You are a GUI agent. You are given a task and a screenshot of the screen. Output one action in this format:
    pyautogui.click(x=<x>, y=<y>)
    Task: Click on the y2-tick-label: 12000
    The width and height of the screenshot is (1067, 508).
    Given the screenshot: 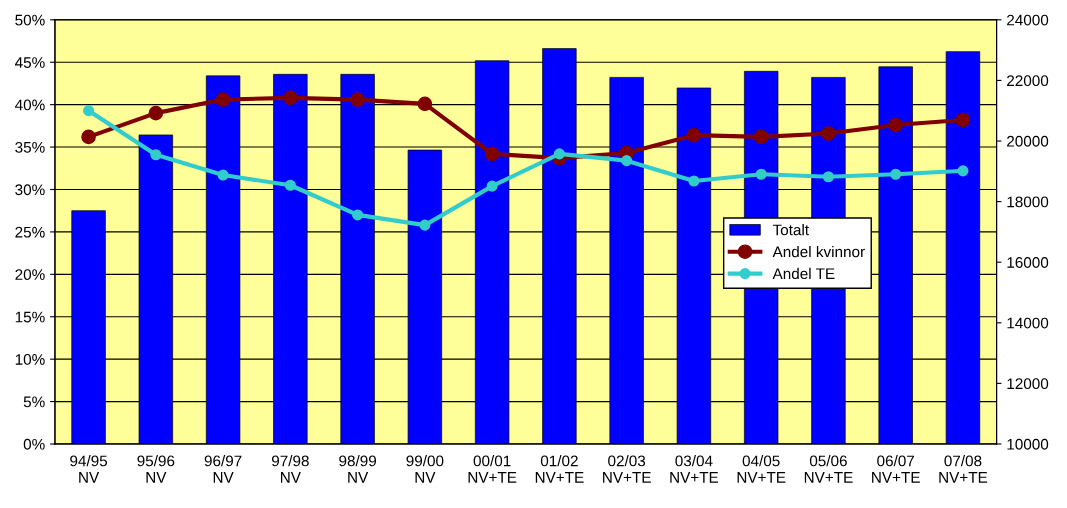 What is the action you would take?
    pyautogui.click(x=1028, y=384)
    